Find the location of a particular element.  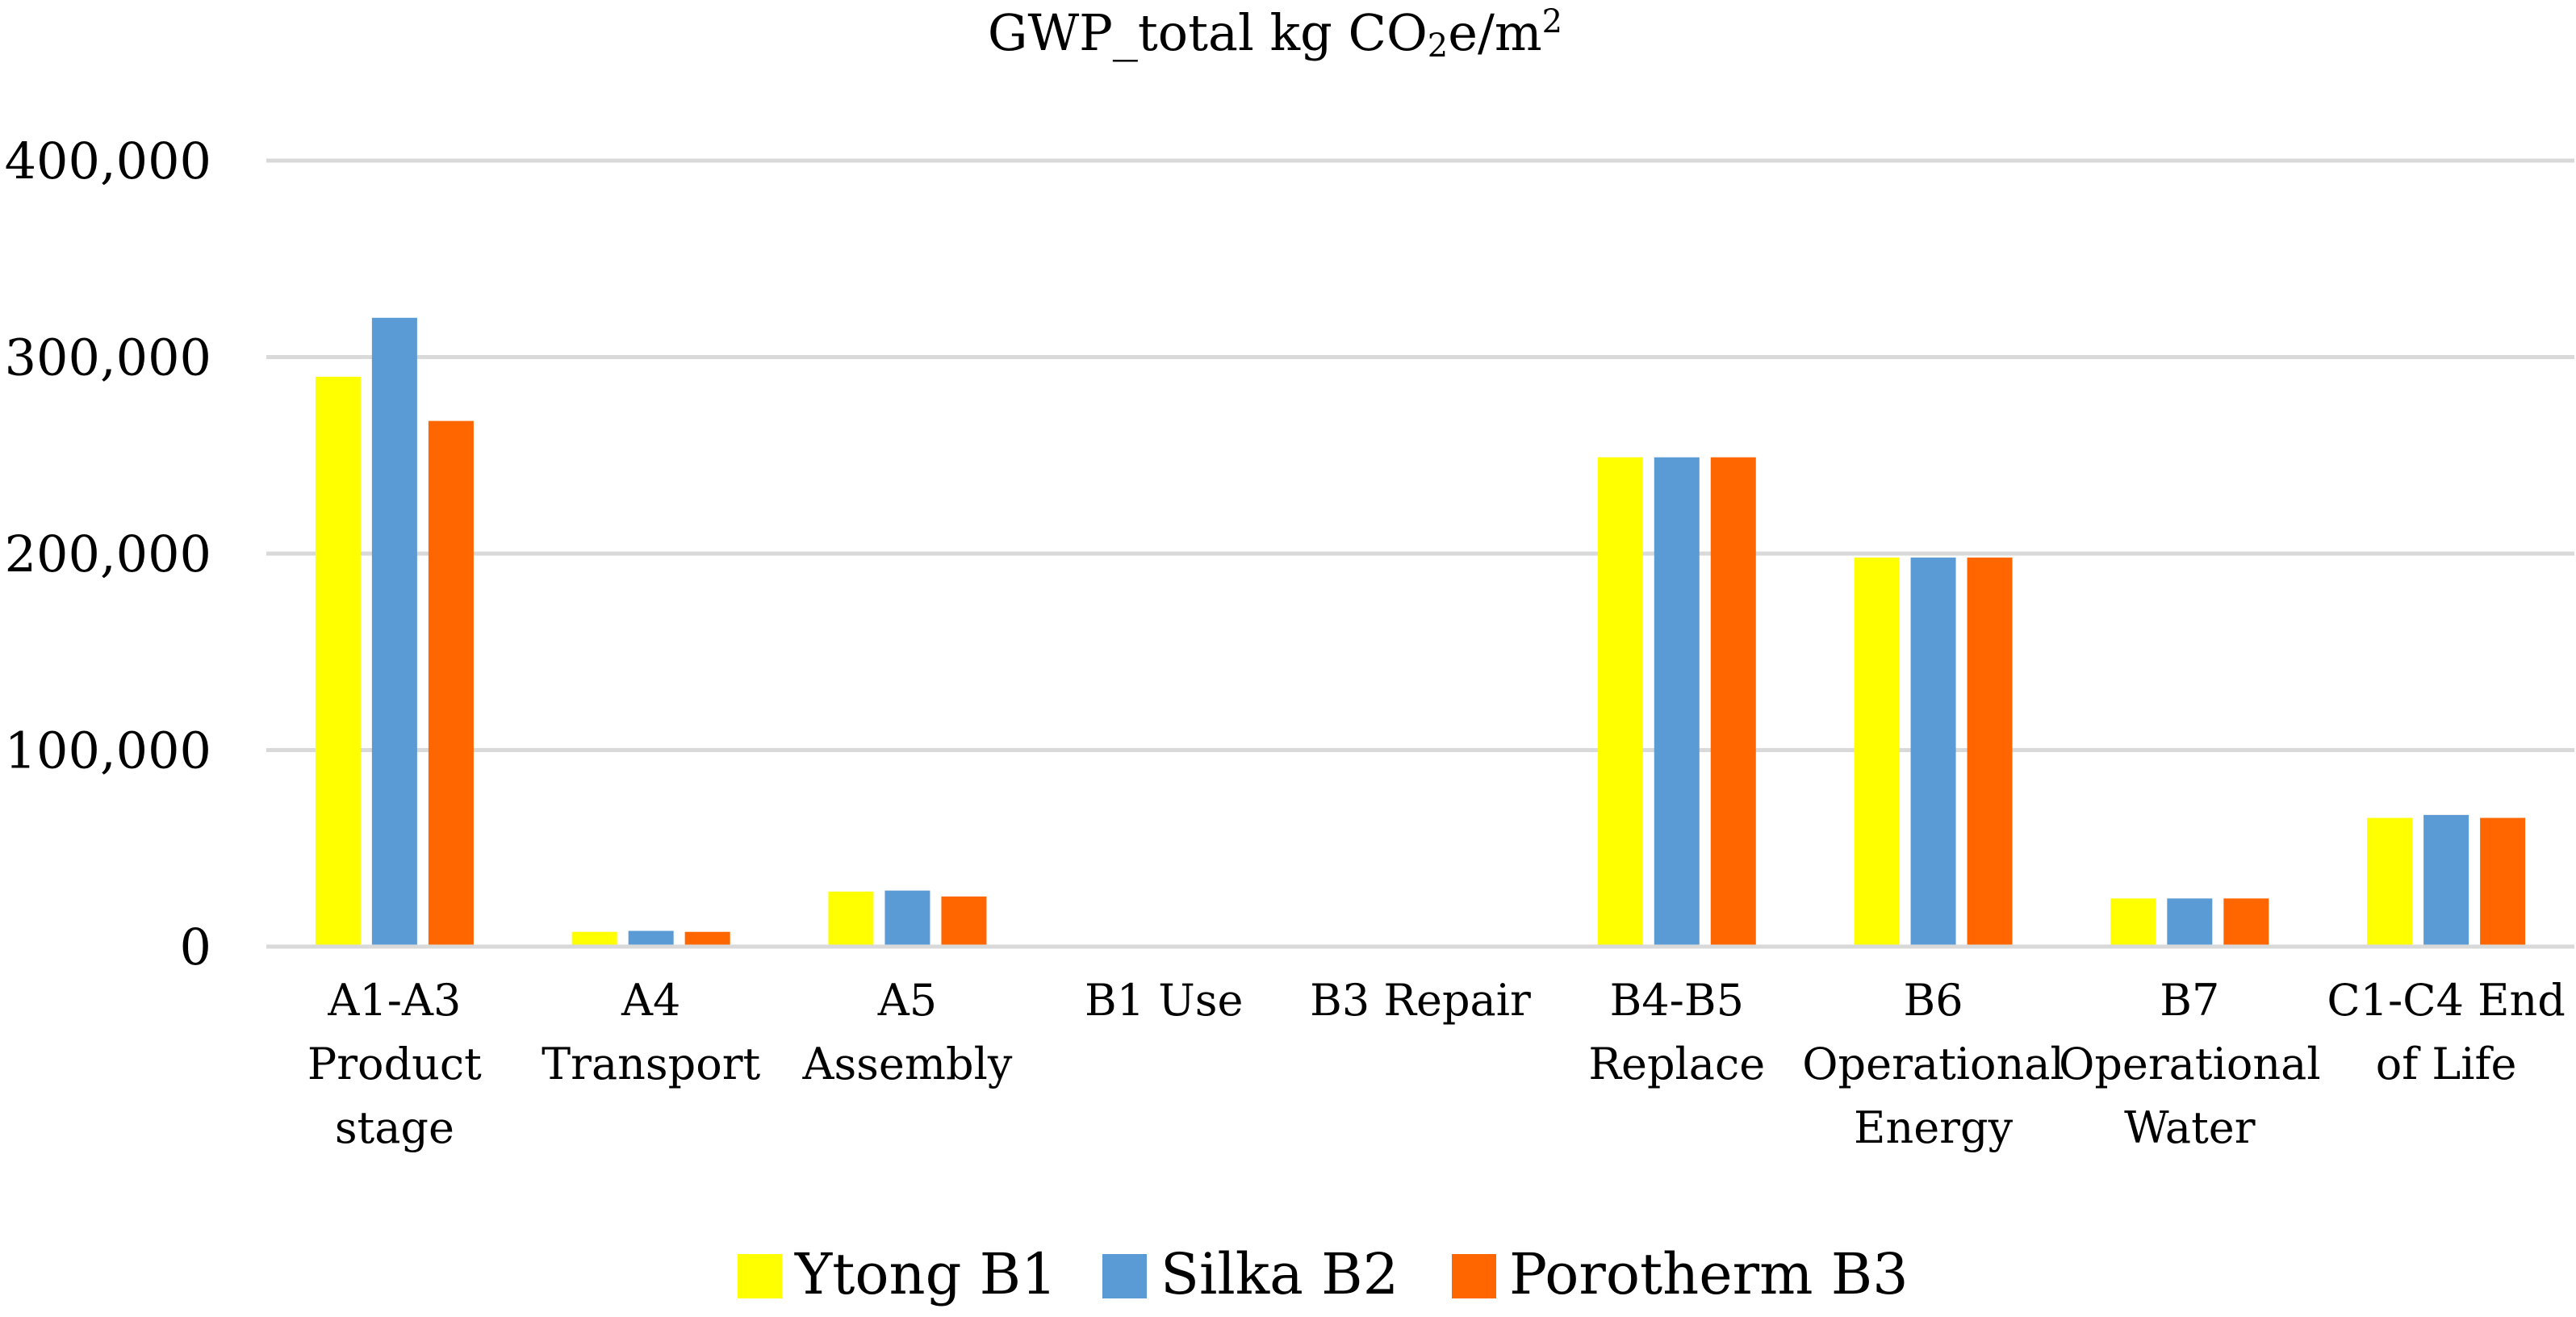

x-tick-label-line: Energy is located at coordinates (1934, 1128).